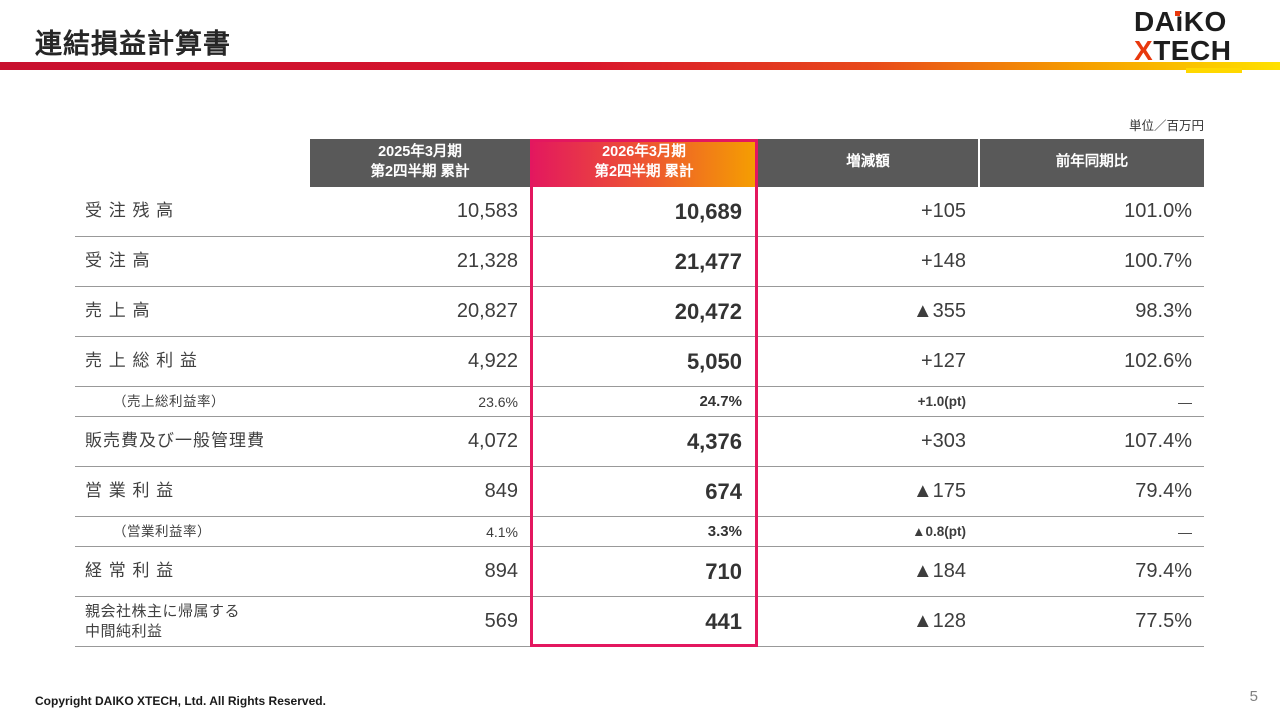 The image size is (1280, 720). I want to click on value-2026: 10,689, so click(708, 211).